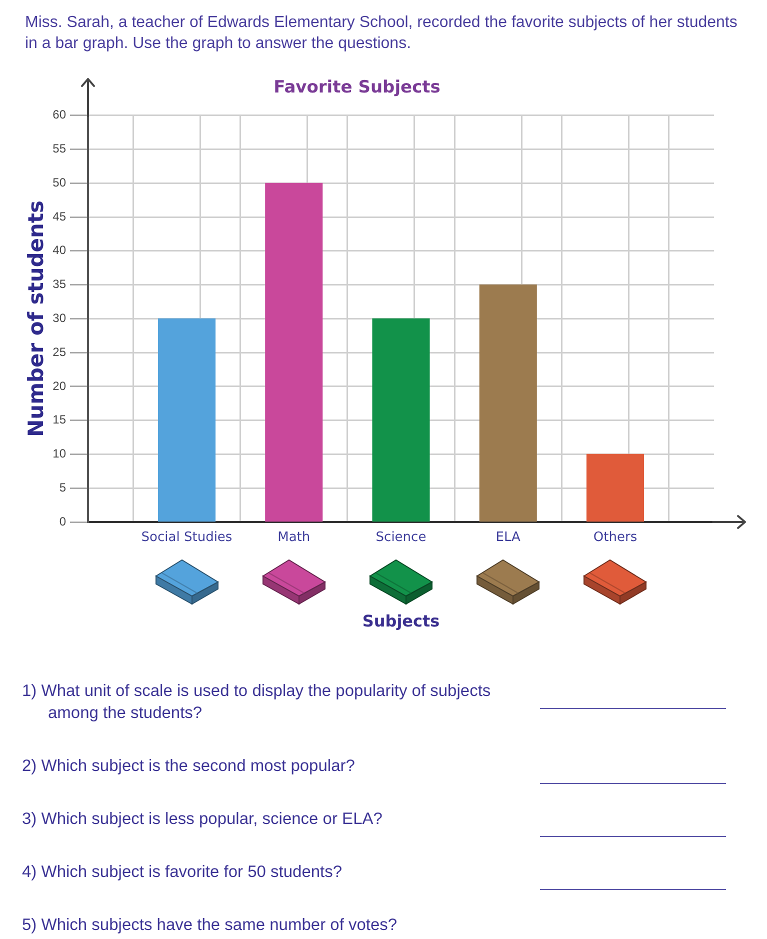 This screenshot has height=939, width=767. I want to click on text: 1) What unit of scale is used to display the popularity of subjects among the students?, so click(257, 702).